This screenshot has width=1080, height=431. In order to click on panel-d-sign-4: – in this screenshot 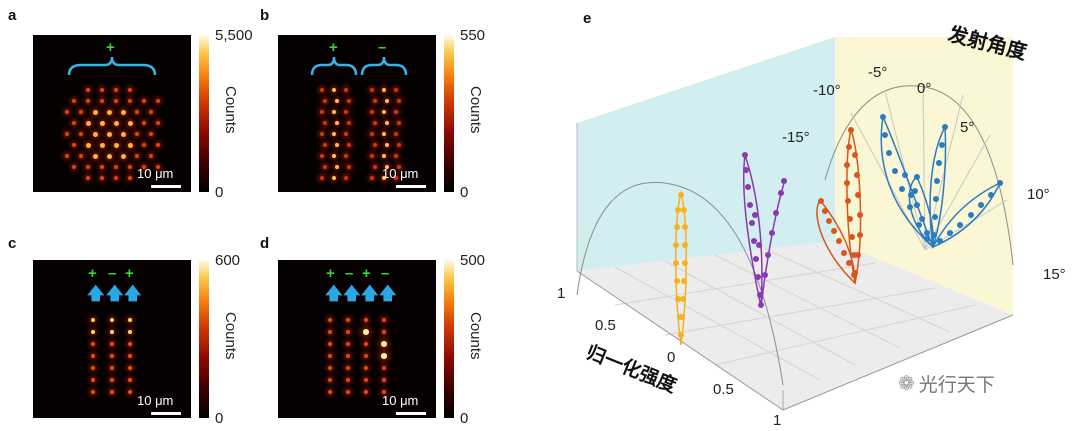, I will do `click(385, 273)`.